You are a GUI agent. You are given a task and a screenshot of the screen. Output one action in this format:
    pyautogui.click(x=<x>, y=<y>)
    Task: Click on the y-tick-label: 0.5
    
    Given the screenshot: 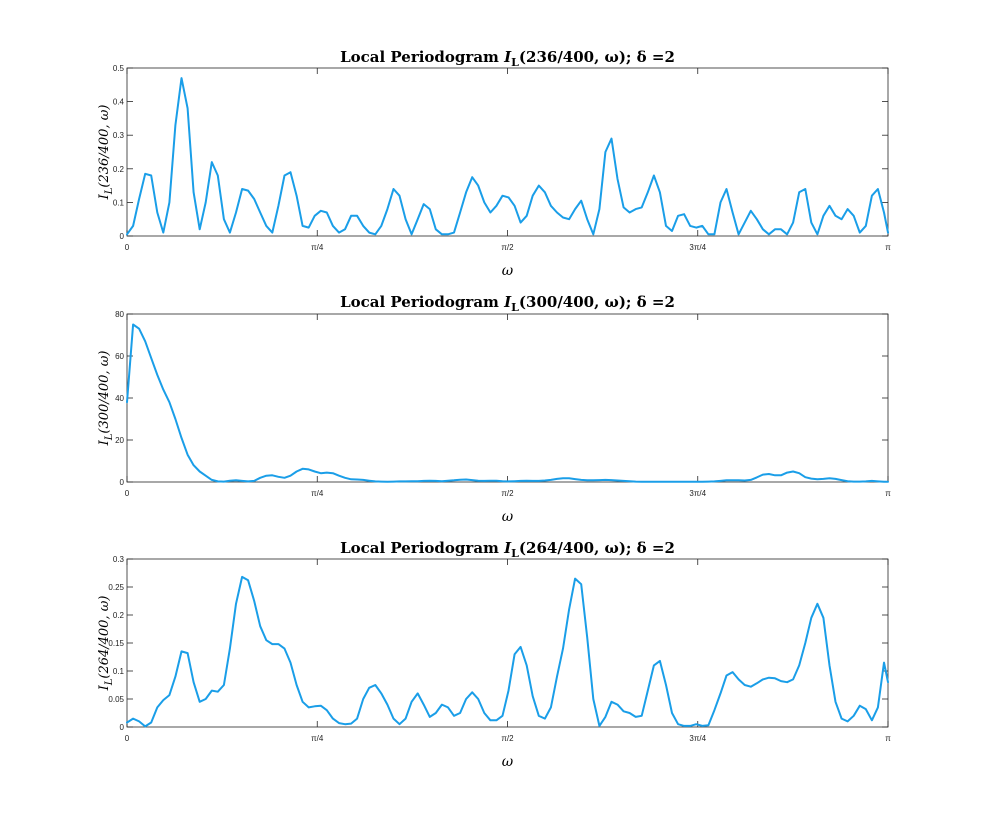 What is the action you would take?
    pyautogui.click(x=119, y=68)
    